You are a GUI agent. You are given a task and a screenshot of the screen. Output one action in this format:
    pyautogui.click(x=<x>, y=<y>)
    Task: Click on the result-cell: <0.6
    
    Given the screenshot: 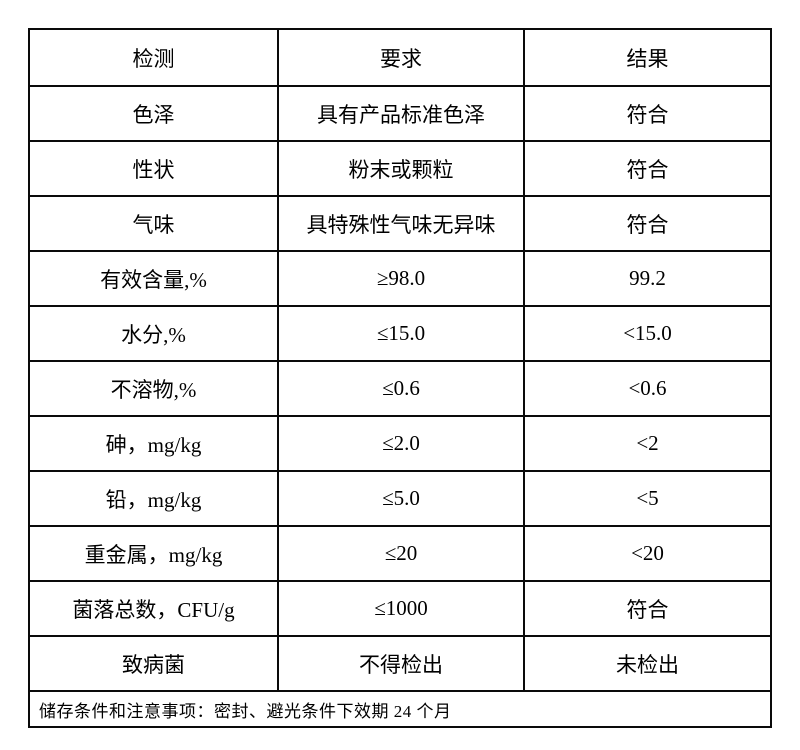 What is the action you would take?
    pyautogui.click(x=647, y=388)
    